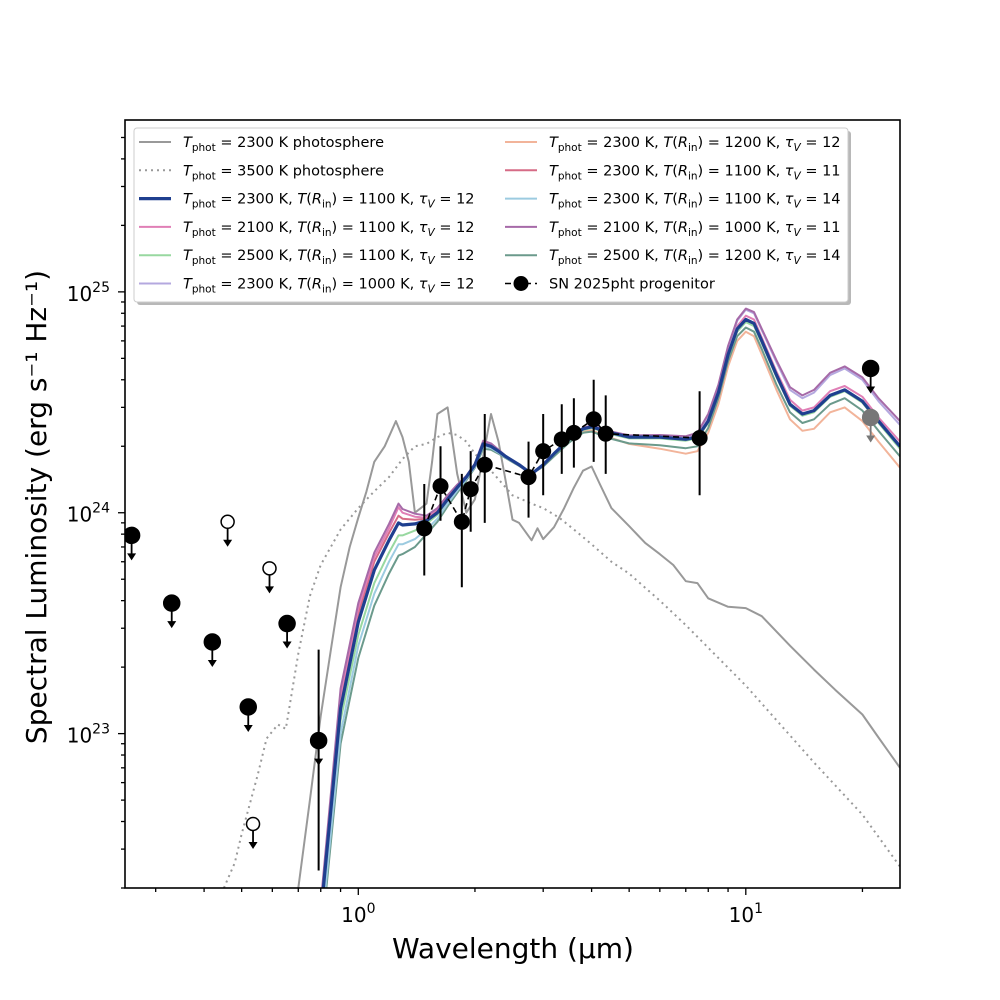 This screenshot has height=1000, width=1000. I want to click on legend-label-m_2500_1100_12: Tphot = 2500 K, T(Rin) = 1100 K, τV = 12, so click(329, 257).